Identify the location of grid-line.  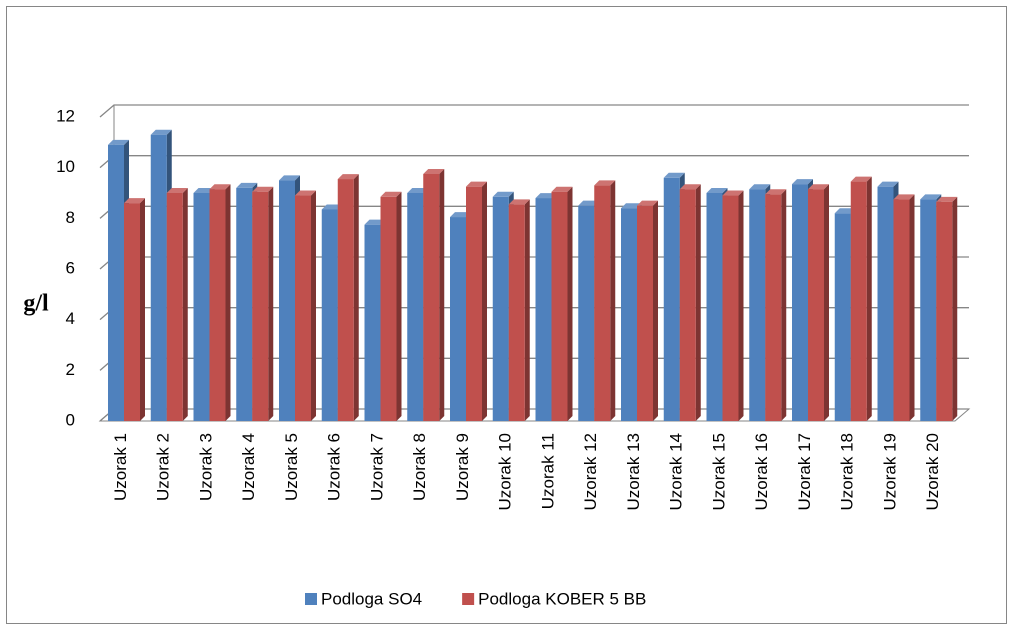
(534, 111).